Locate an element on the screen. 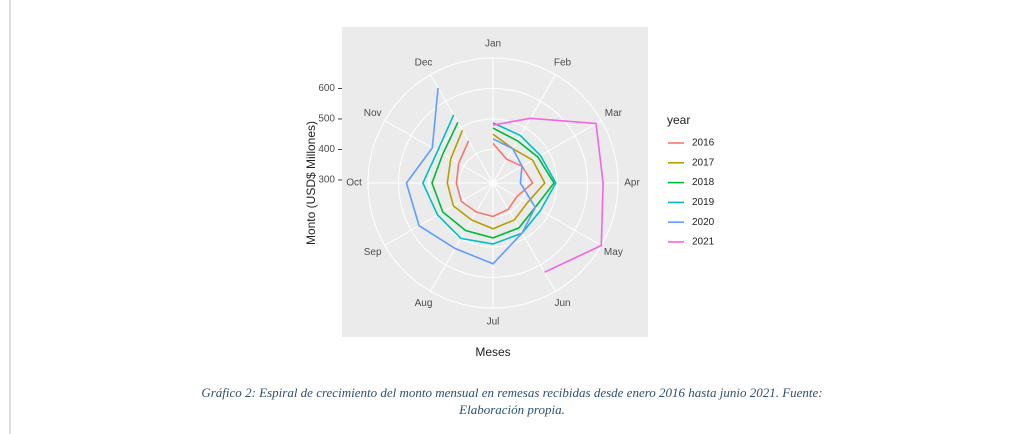 This screenshot has width=1024, height=434. y-tick-label: 300 is located at coordinates (326, 180).